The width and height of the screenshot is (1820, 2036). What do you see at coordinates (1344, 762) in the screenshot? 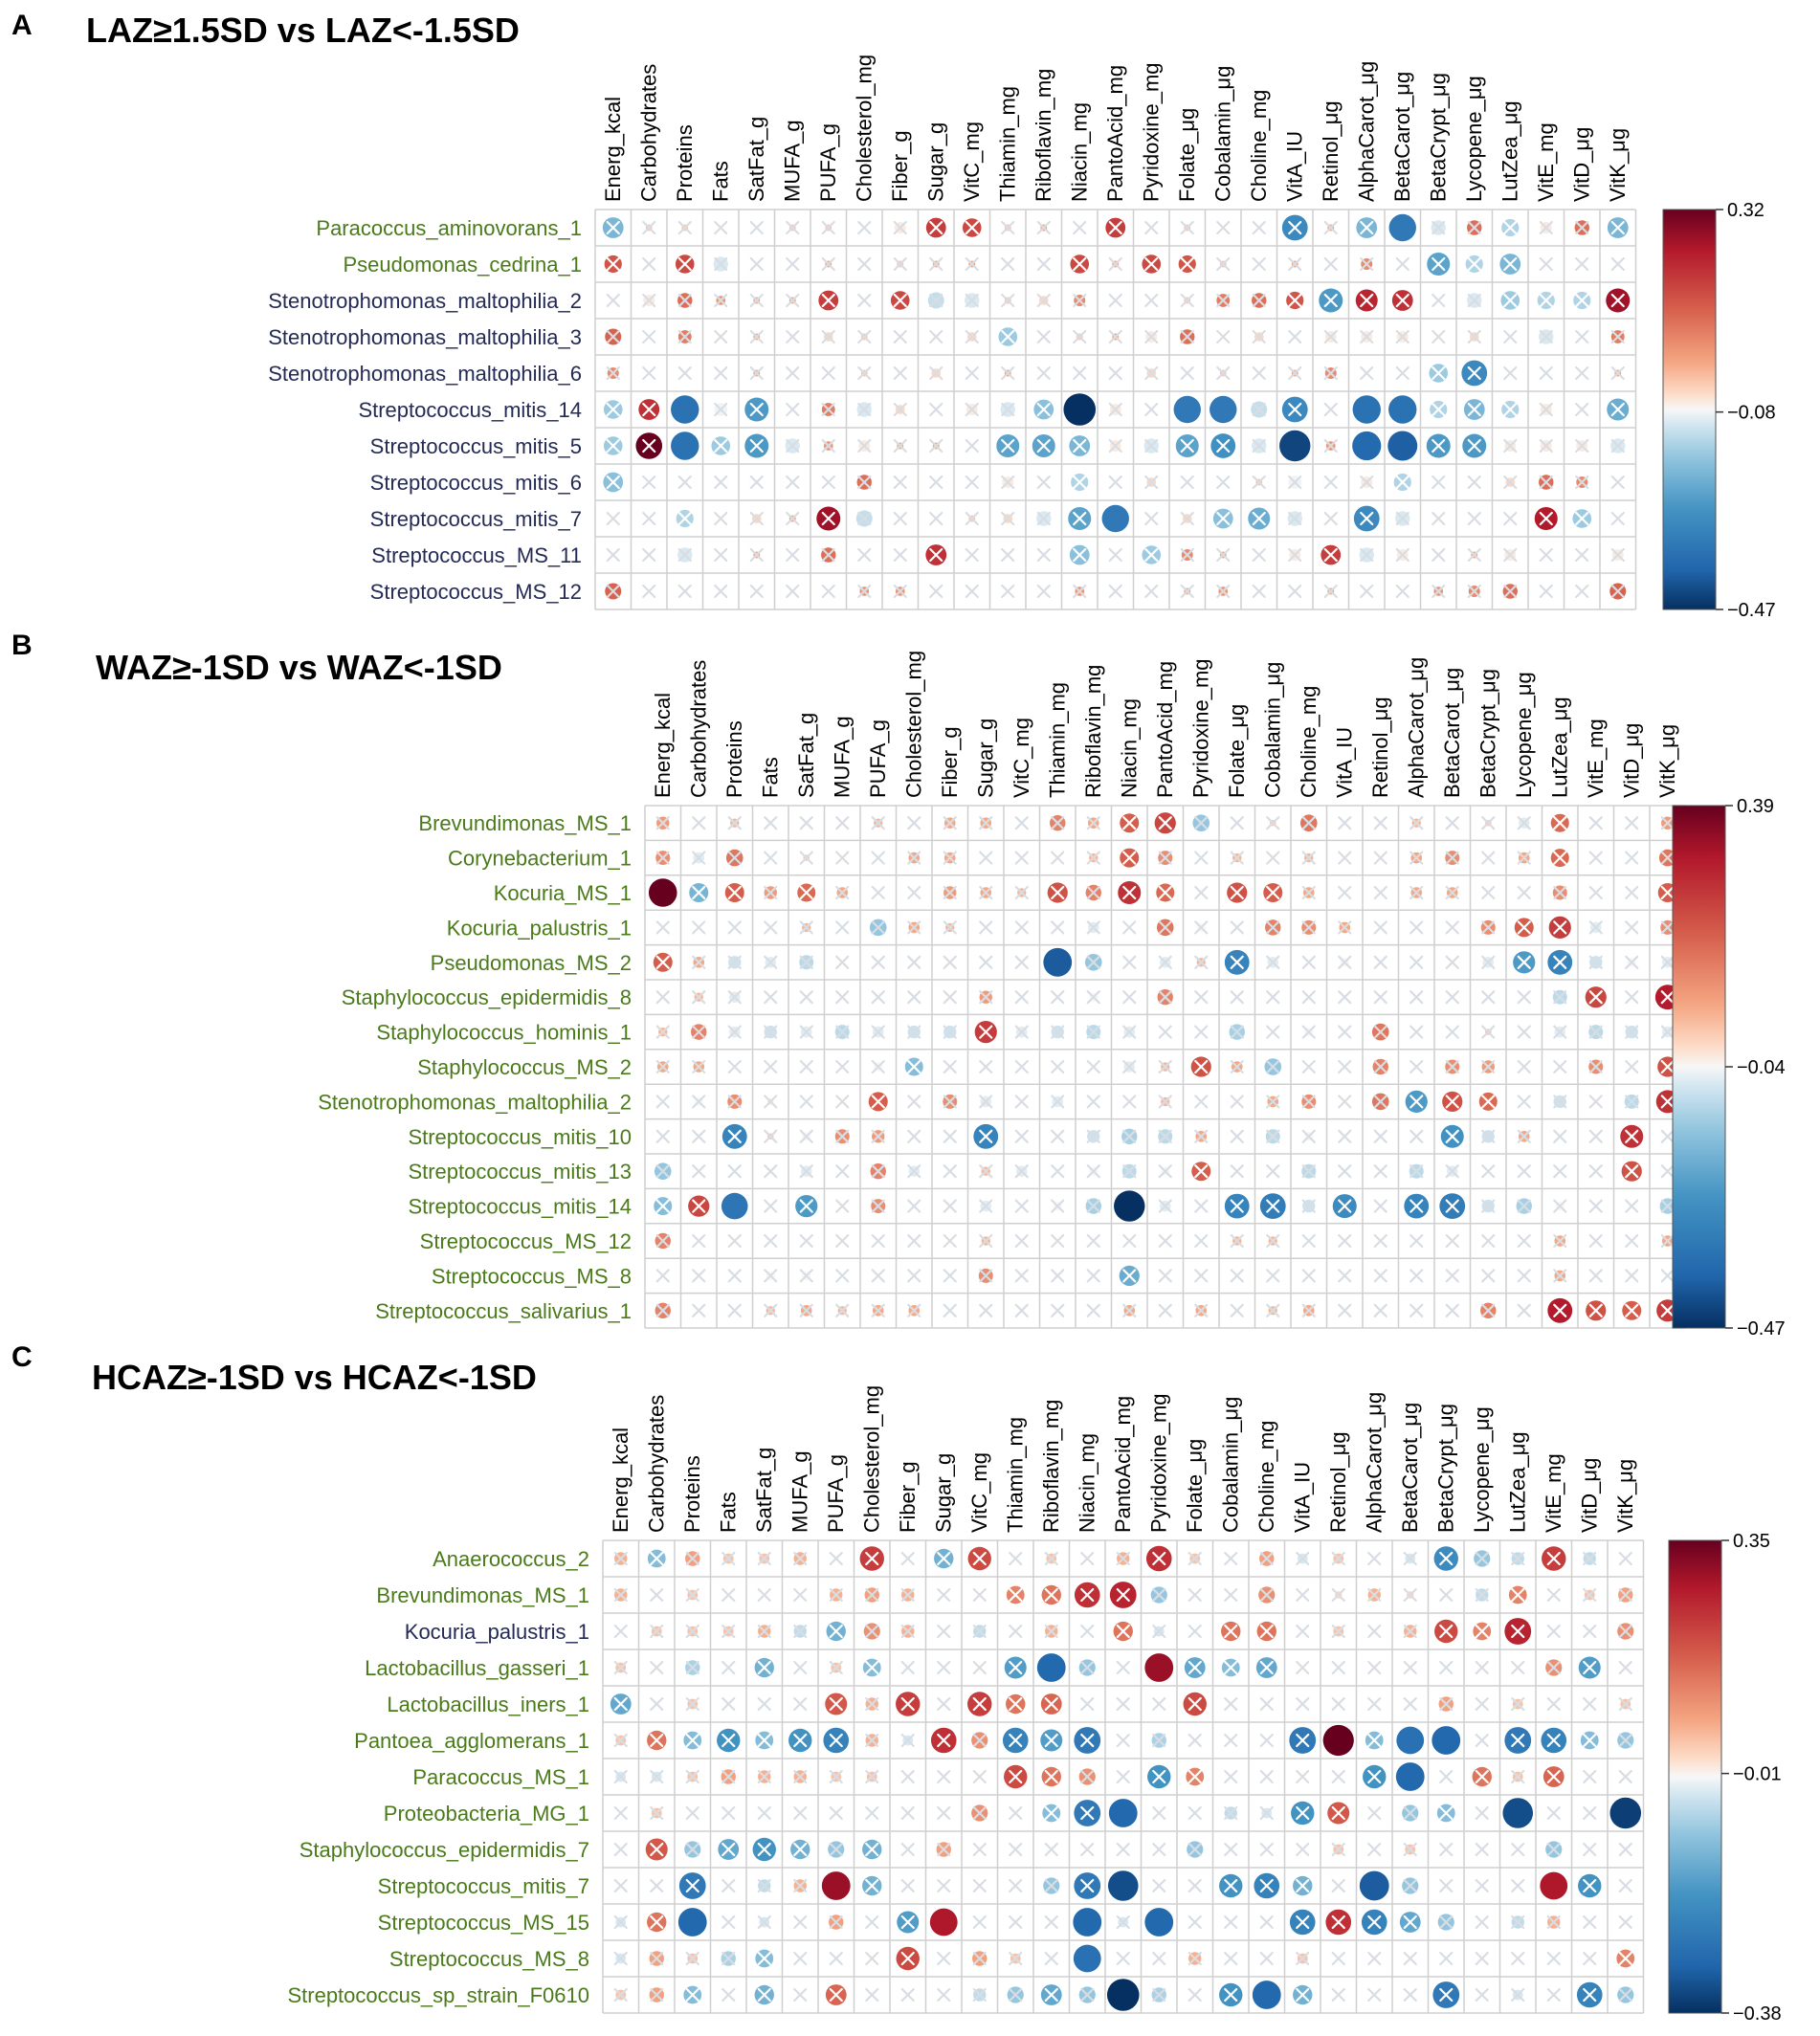
I see `column-label: VitA_IU` at bounding box center [1344, 762].